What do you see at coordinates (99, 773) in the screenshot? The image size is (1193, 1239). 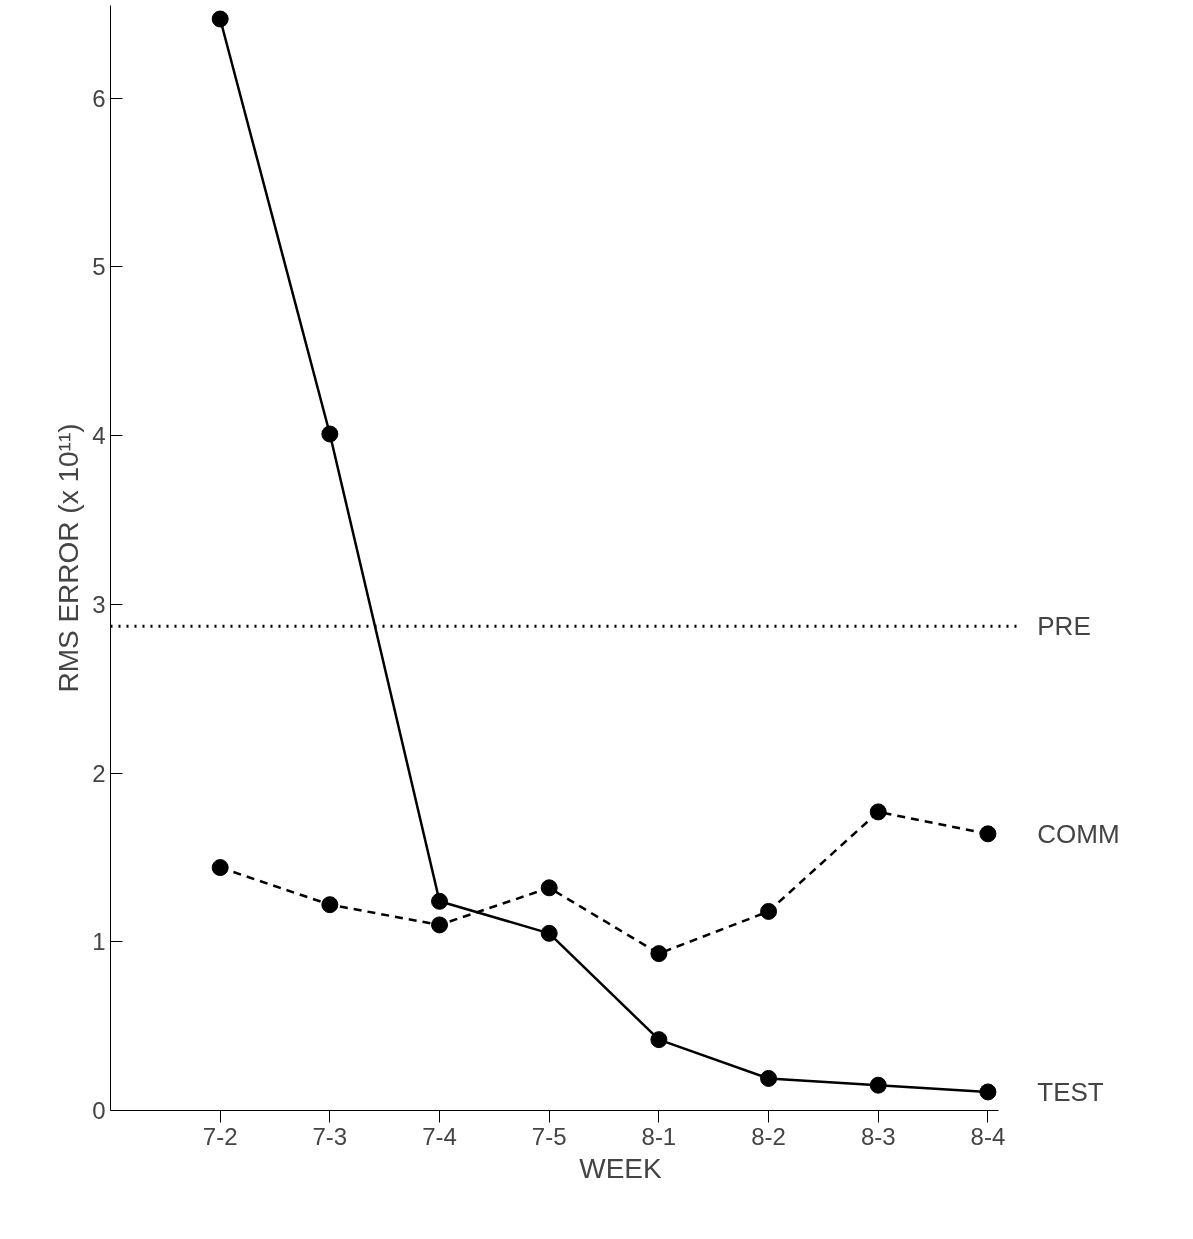 I see `y-tick-label: 2` at bounding box center [99, 773].